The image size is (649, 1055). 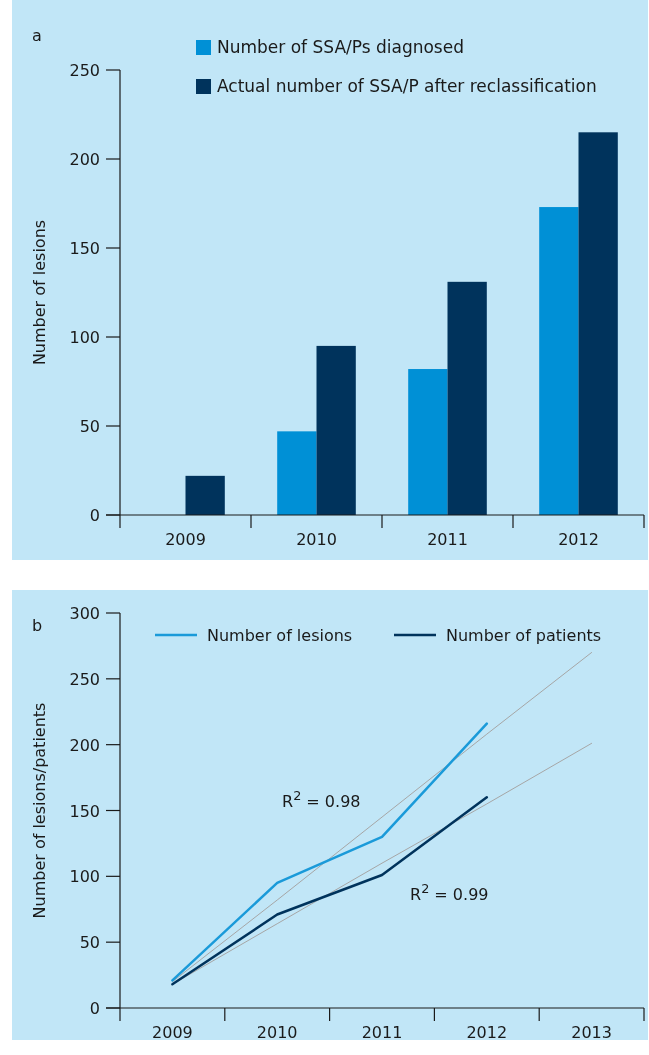 What do you see at coordinates (39, 292) in the screenshot?
I see `y-axis-title: Number of lesions` at bounding box center [39, 292].